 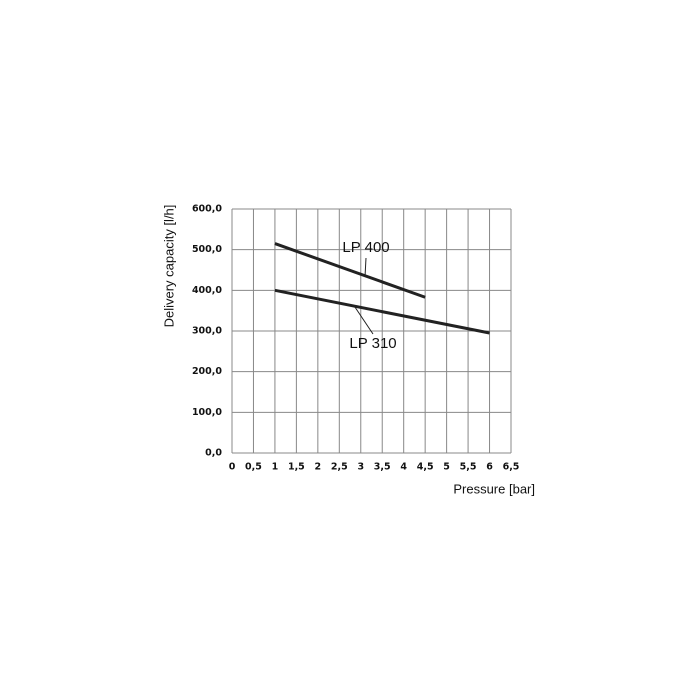 I want to click on y-tick-label: 200,0, so click(x=207, y=371).